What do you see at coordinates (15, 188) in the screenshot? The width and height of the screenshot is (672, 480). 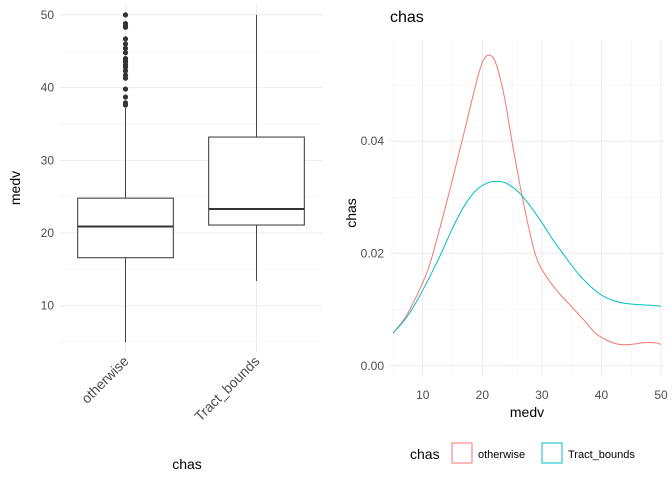 I see `boxplot-y-axis-title: medv` at bounding box center [15, 188].